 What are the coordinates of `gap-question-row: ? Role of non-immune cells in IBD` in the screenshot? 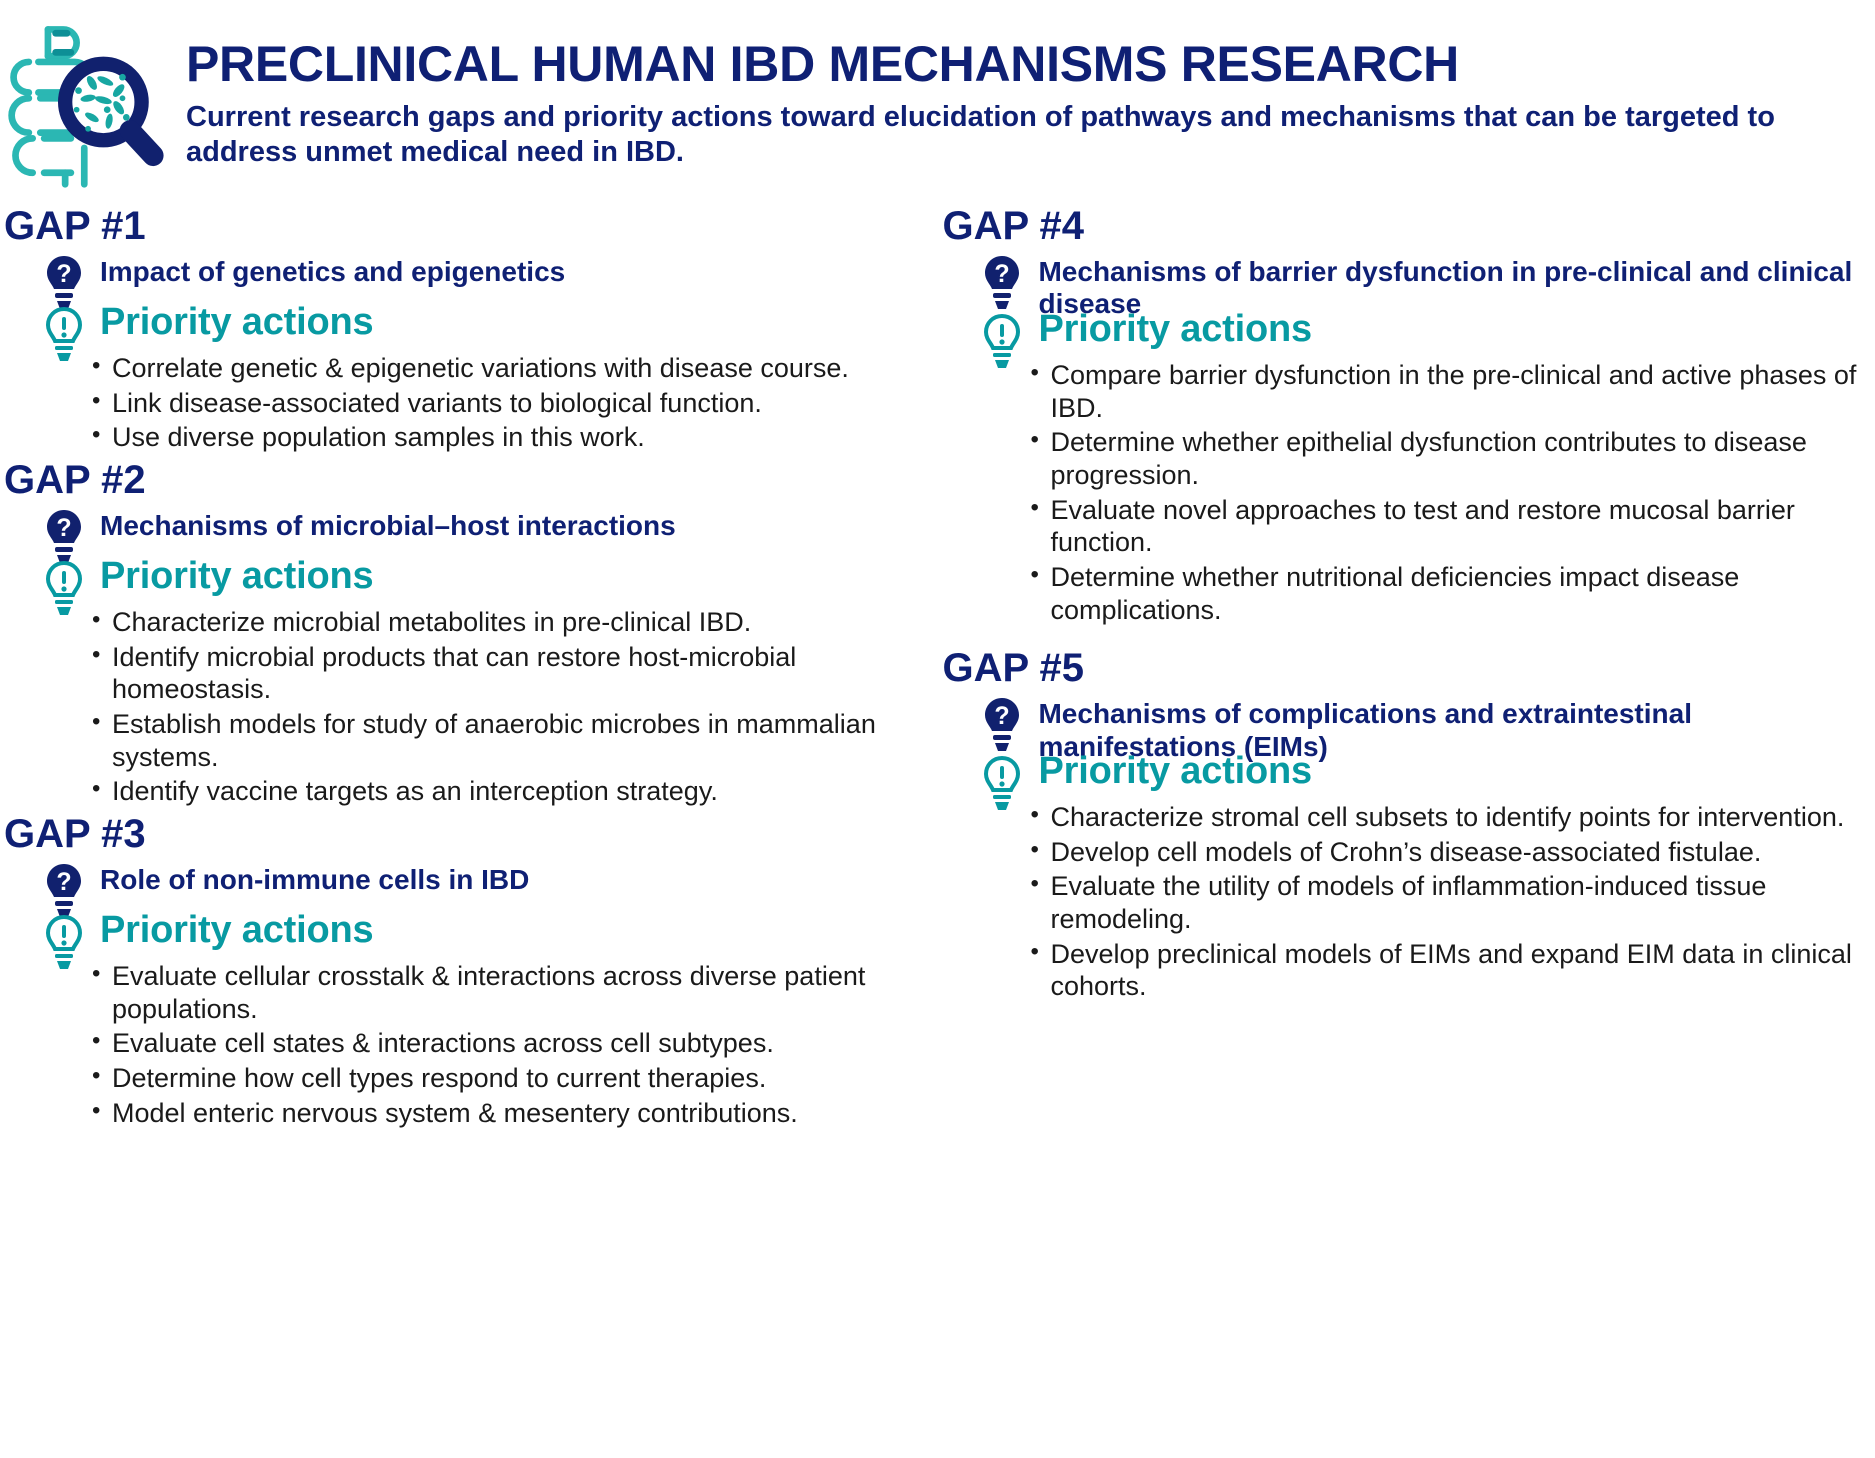 It's located at (492, 890).